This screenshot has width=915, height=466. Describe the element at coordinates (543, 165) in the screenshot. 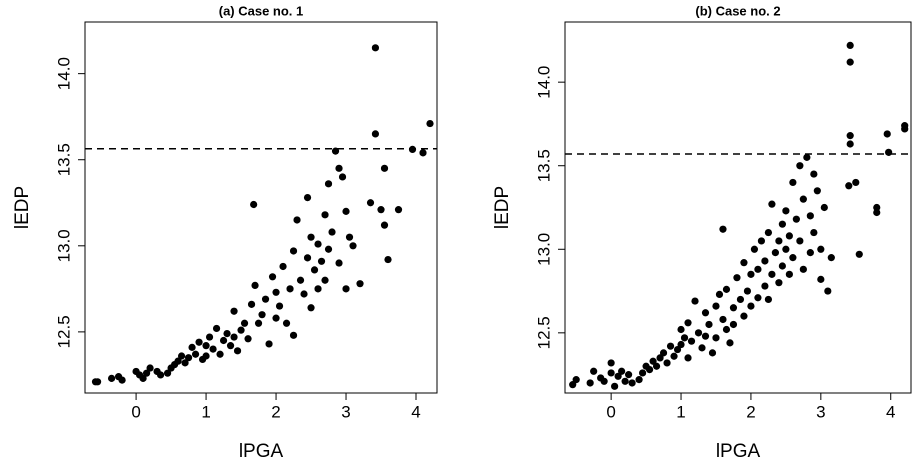

I see `y-tick-label: 13.5` at that location.